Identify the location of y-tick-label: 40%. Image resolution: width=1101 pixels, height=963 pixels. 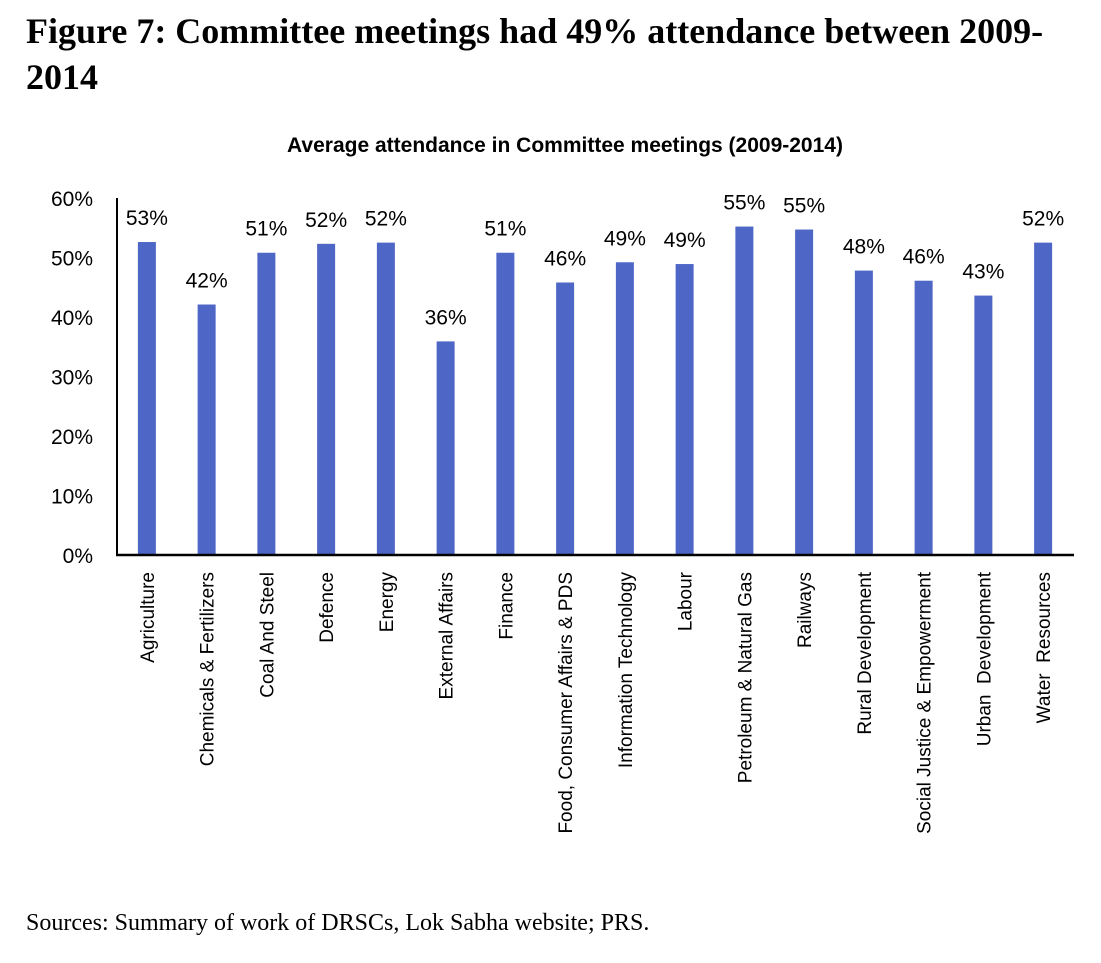
(72, 318).